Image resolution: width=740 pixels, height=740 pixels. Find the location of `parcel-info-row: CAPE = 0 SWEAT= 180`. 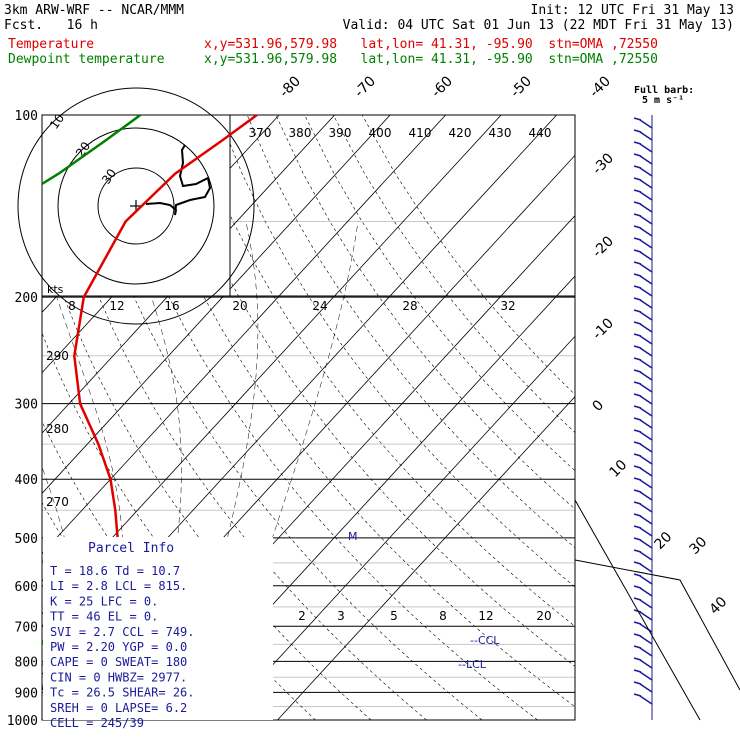

parcel-info-row: CAPE = 0 SWEAT= 180 is located at coordinates (118, 662).